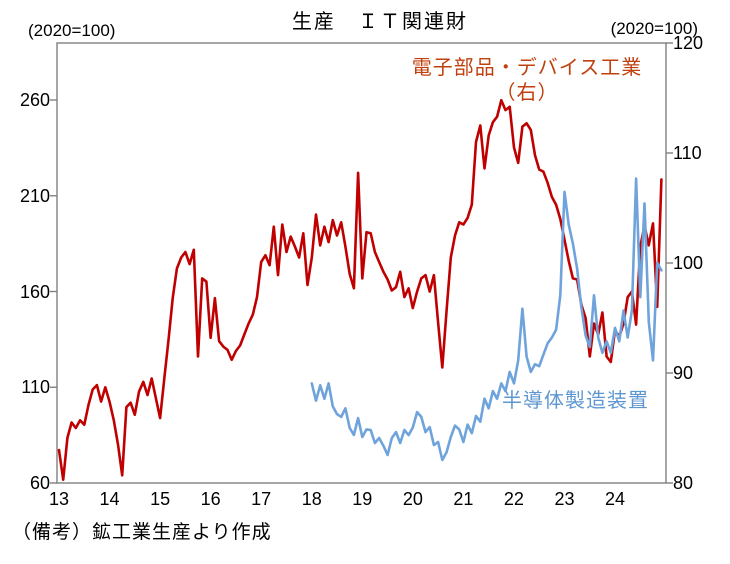 This screenshot has width=730, height=564. I want to click on x-axis-tick-label: 21, so click(463, 499).